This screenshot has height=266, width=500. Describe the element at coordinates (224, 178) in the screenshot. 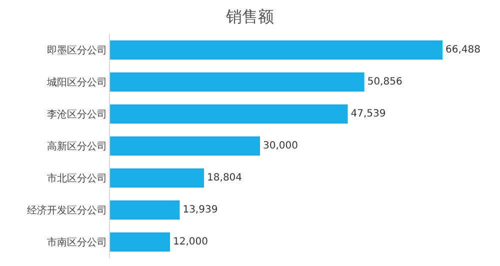

I see `data-label: 18,804` at that location.